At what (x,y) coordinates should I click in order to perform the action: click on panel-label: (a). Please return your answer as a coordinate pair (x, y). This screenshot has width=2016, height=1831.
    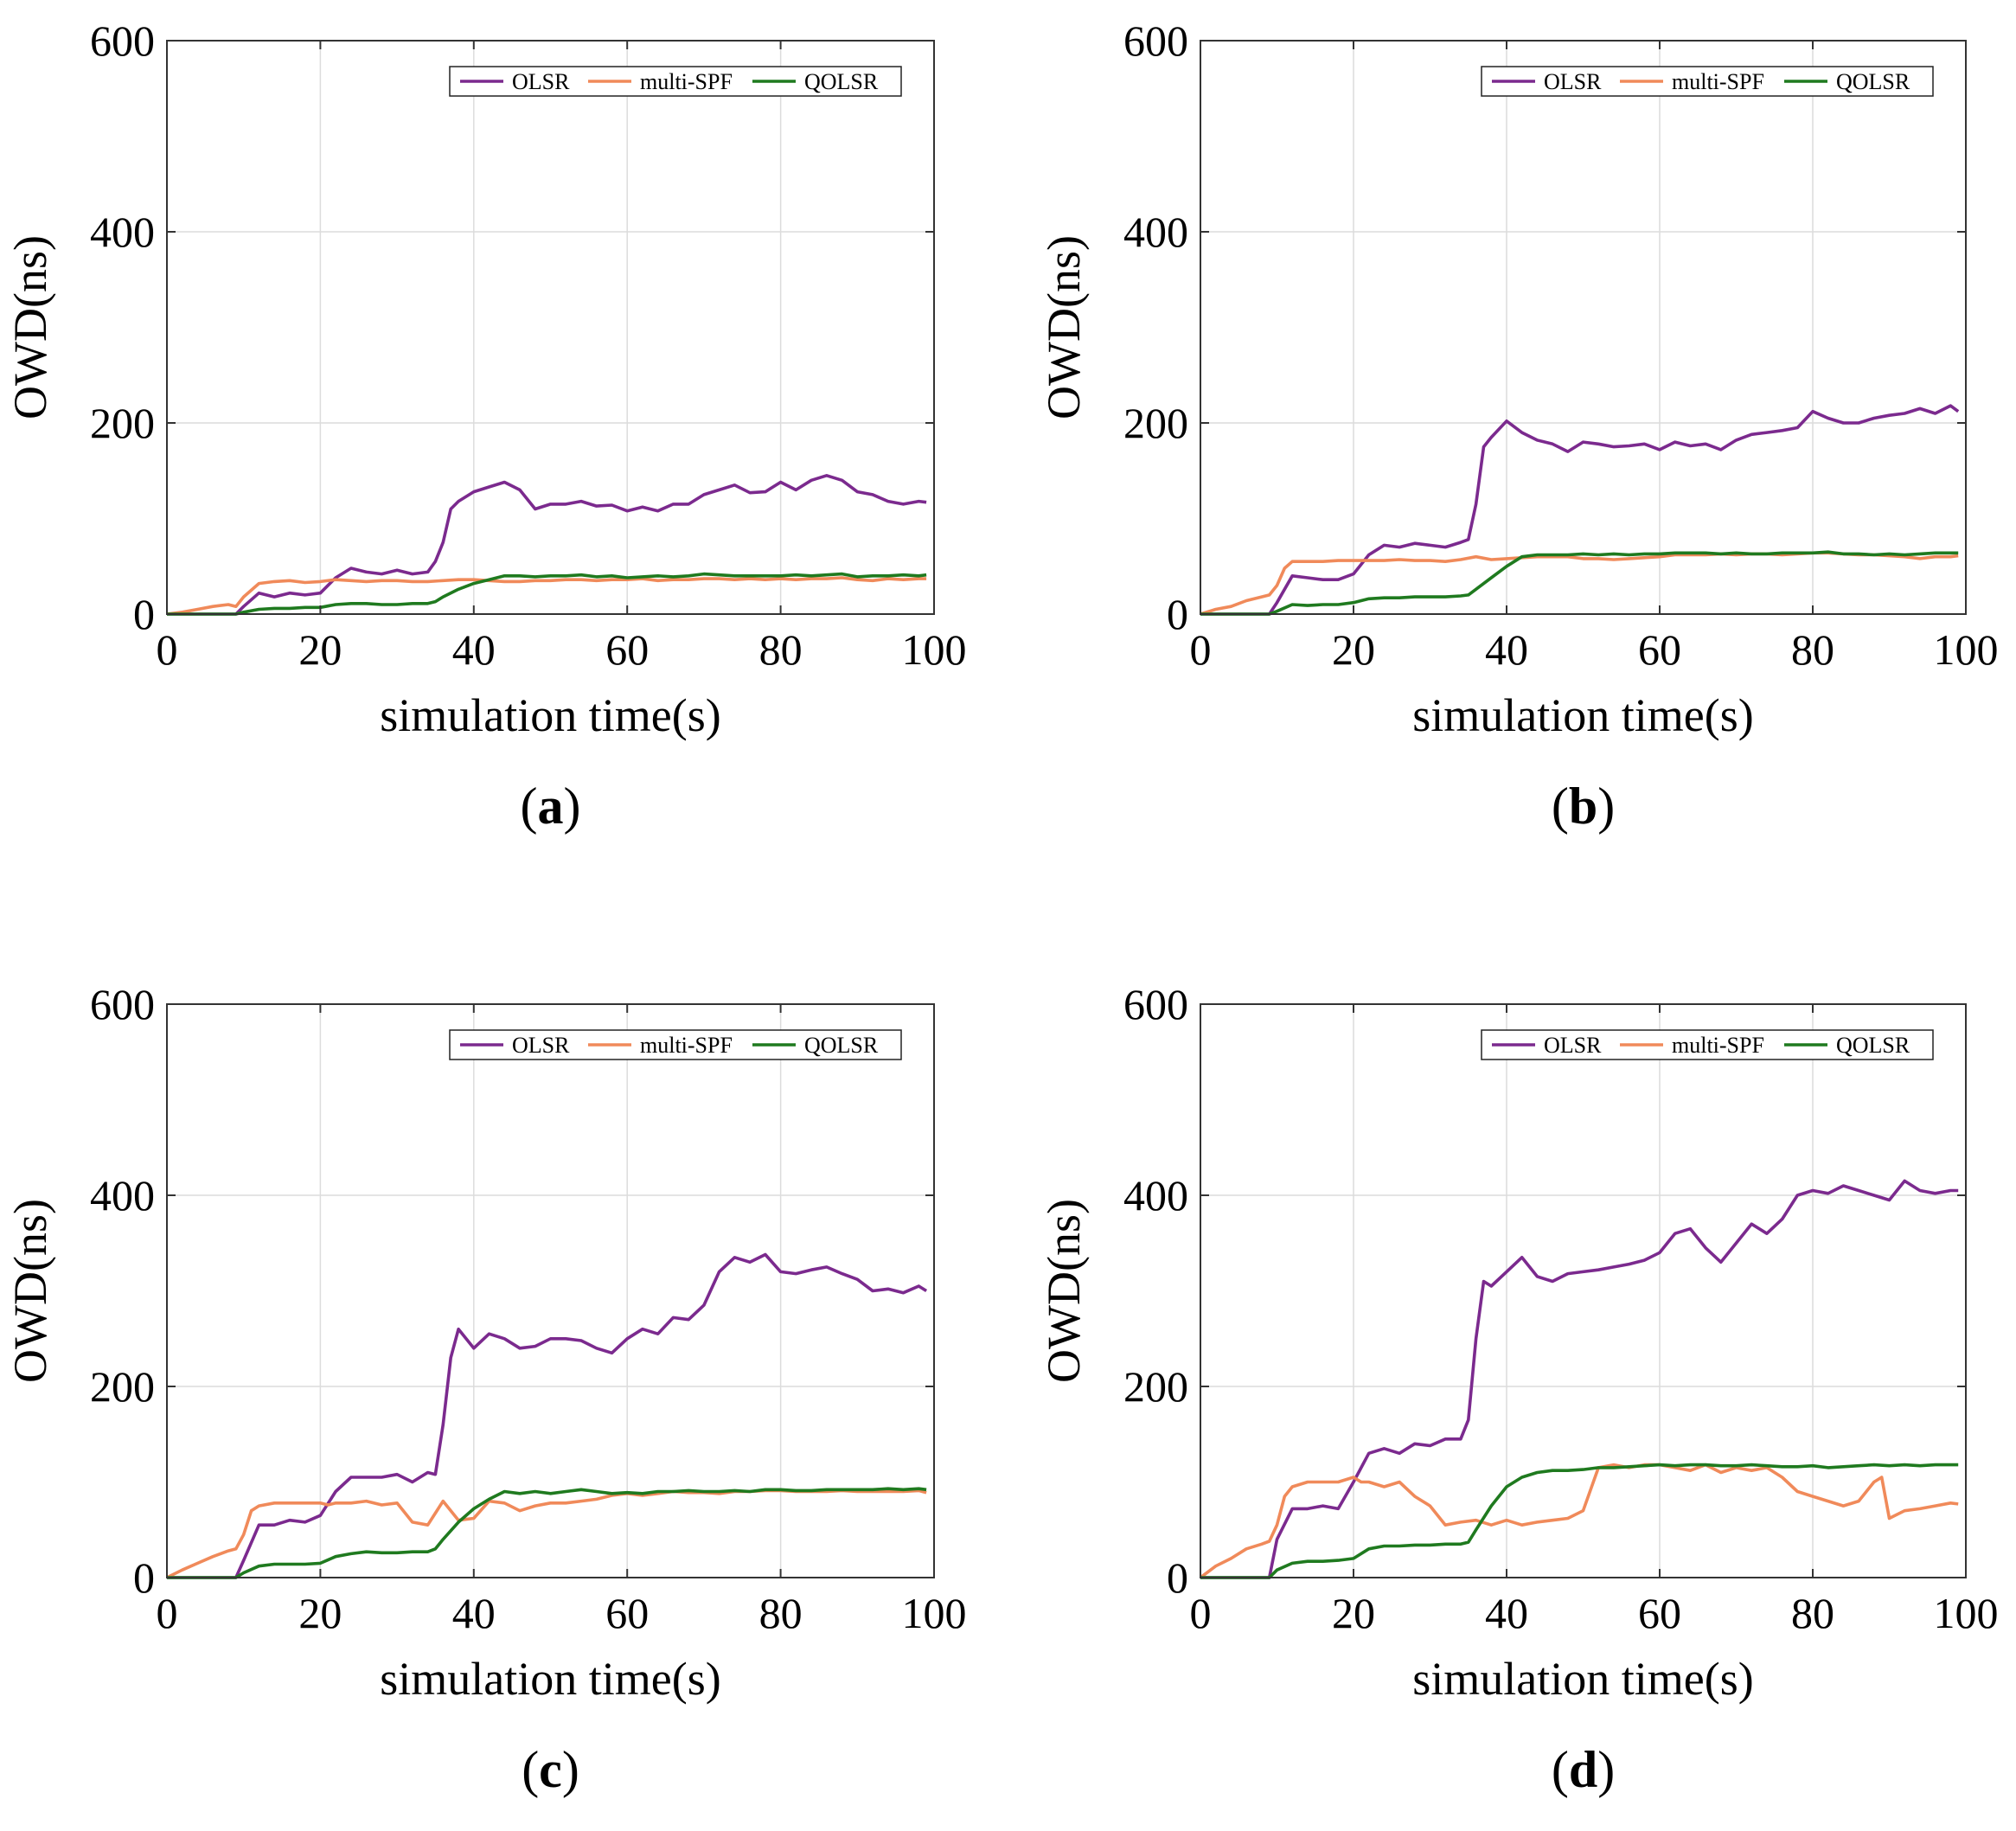
    Looking at the image, I should click on (551, 806).